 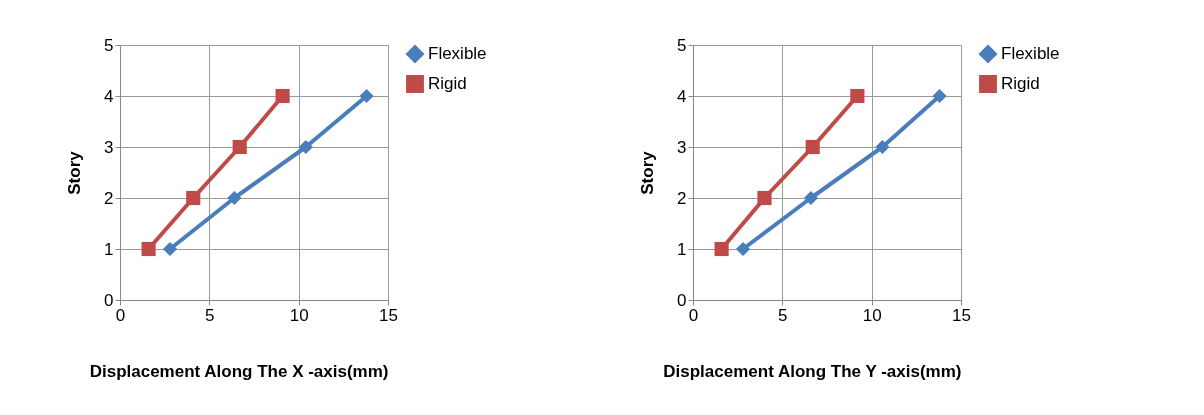 I want to click on x-axis-title: Displacement Along The Y -axis(mm), so click(x=812, y=371).